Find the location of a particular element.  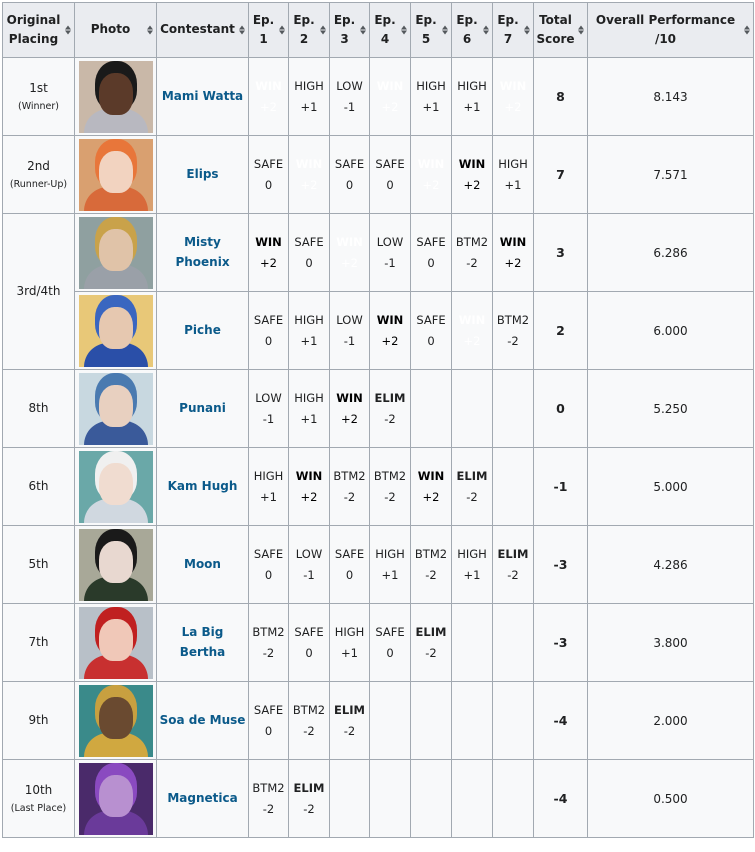

performance-score: 4.286 is located at coordinates (670, 564).